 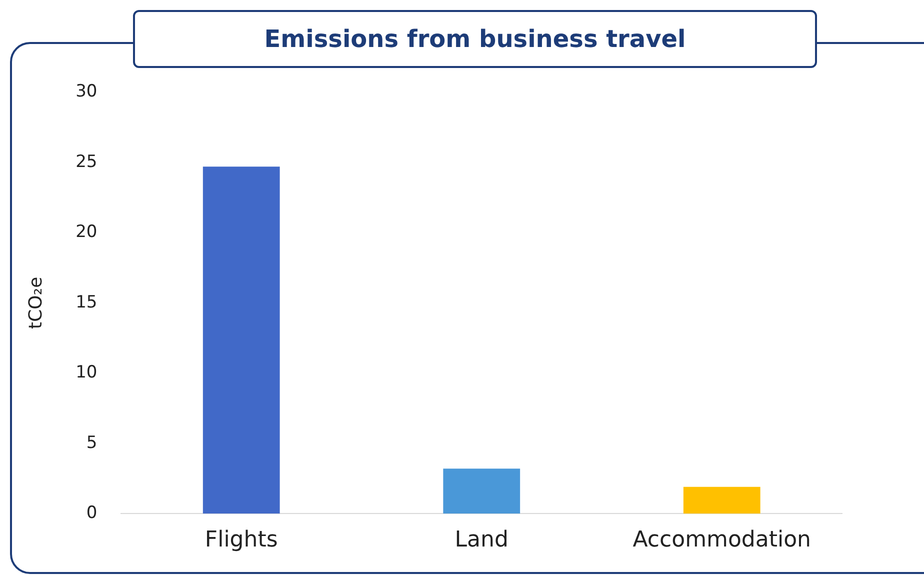 I want to click on x-tick-label: Flights, so click(x=241, y=540).